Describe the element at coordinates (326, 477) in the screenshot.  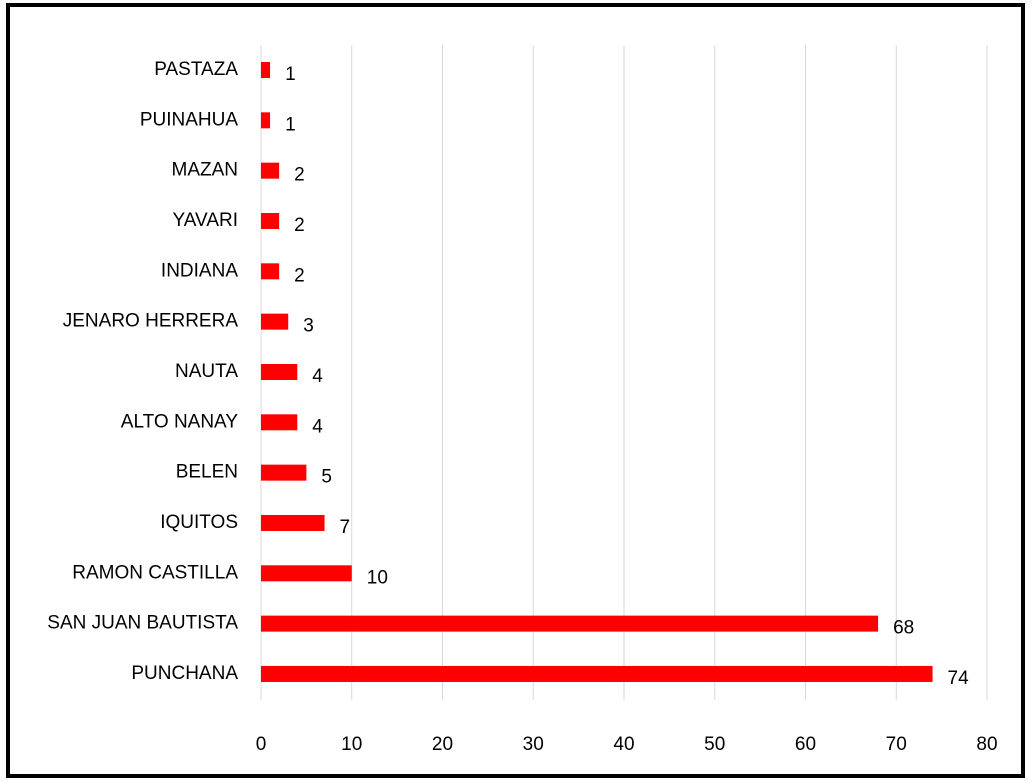
I see `value-label: 5` at that location.